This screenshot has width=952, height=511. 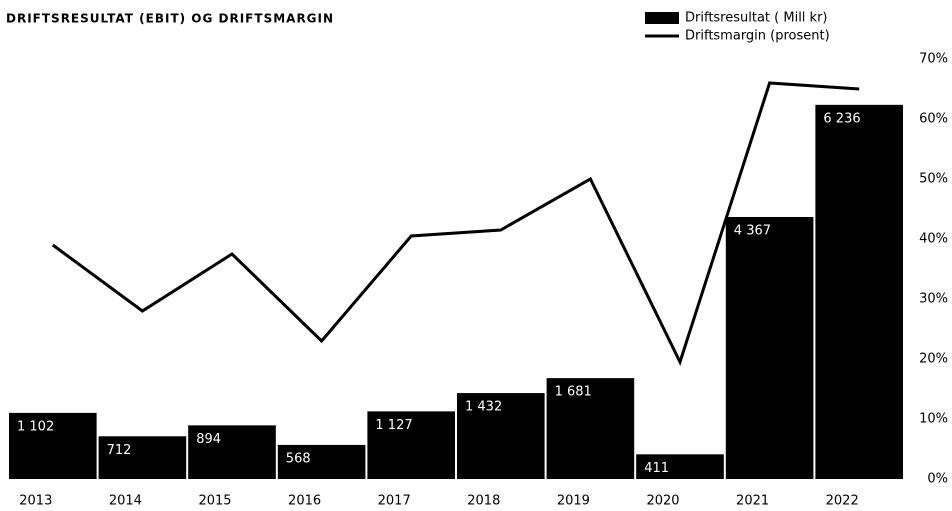 What do you see at coordinates (842, 501) in the screenshot?
I see `x-tick-label: 2022` at bounding box center [842, 501].